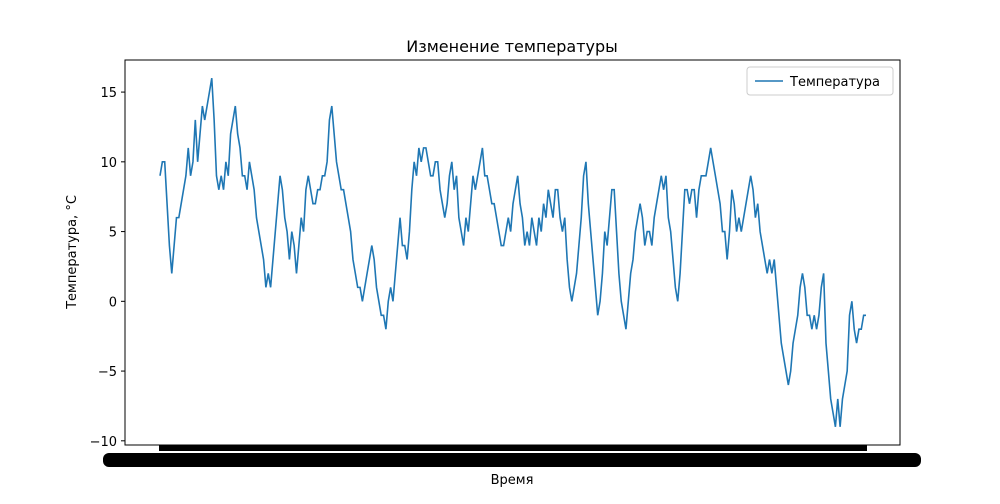  Describe the element at coordinates (107, 372) in the screenshot. I see `y-tick-label: −5` at that location.